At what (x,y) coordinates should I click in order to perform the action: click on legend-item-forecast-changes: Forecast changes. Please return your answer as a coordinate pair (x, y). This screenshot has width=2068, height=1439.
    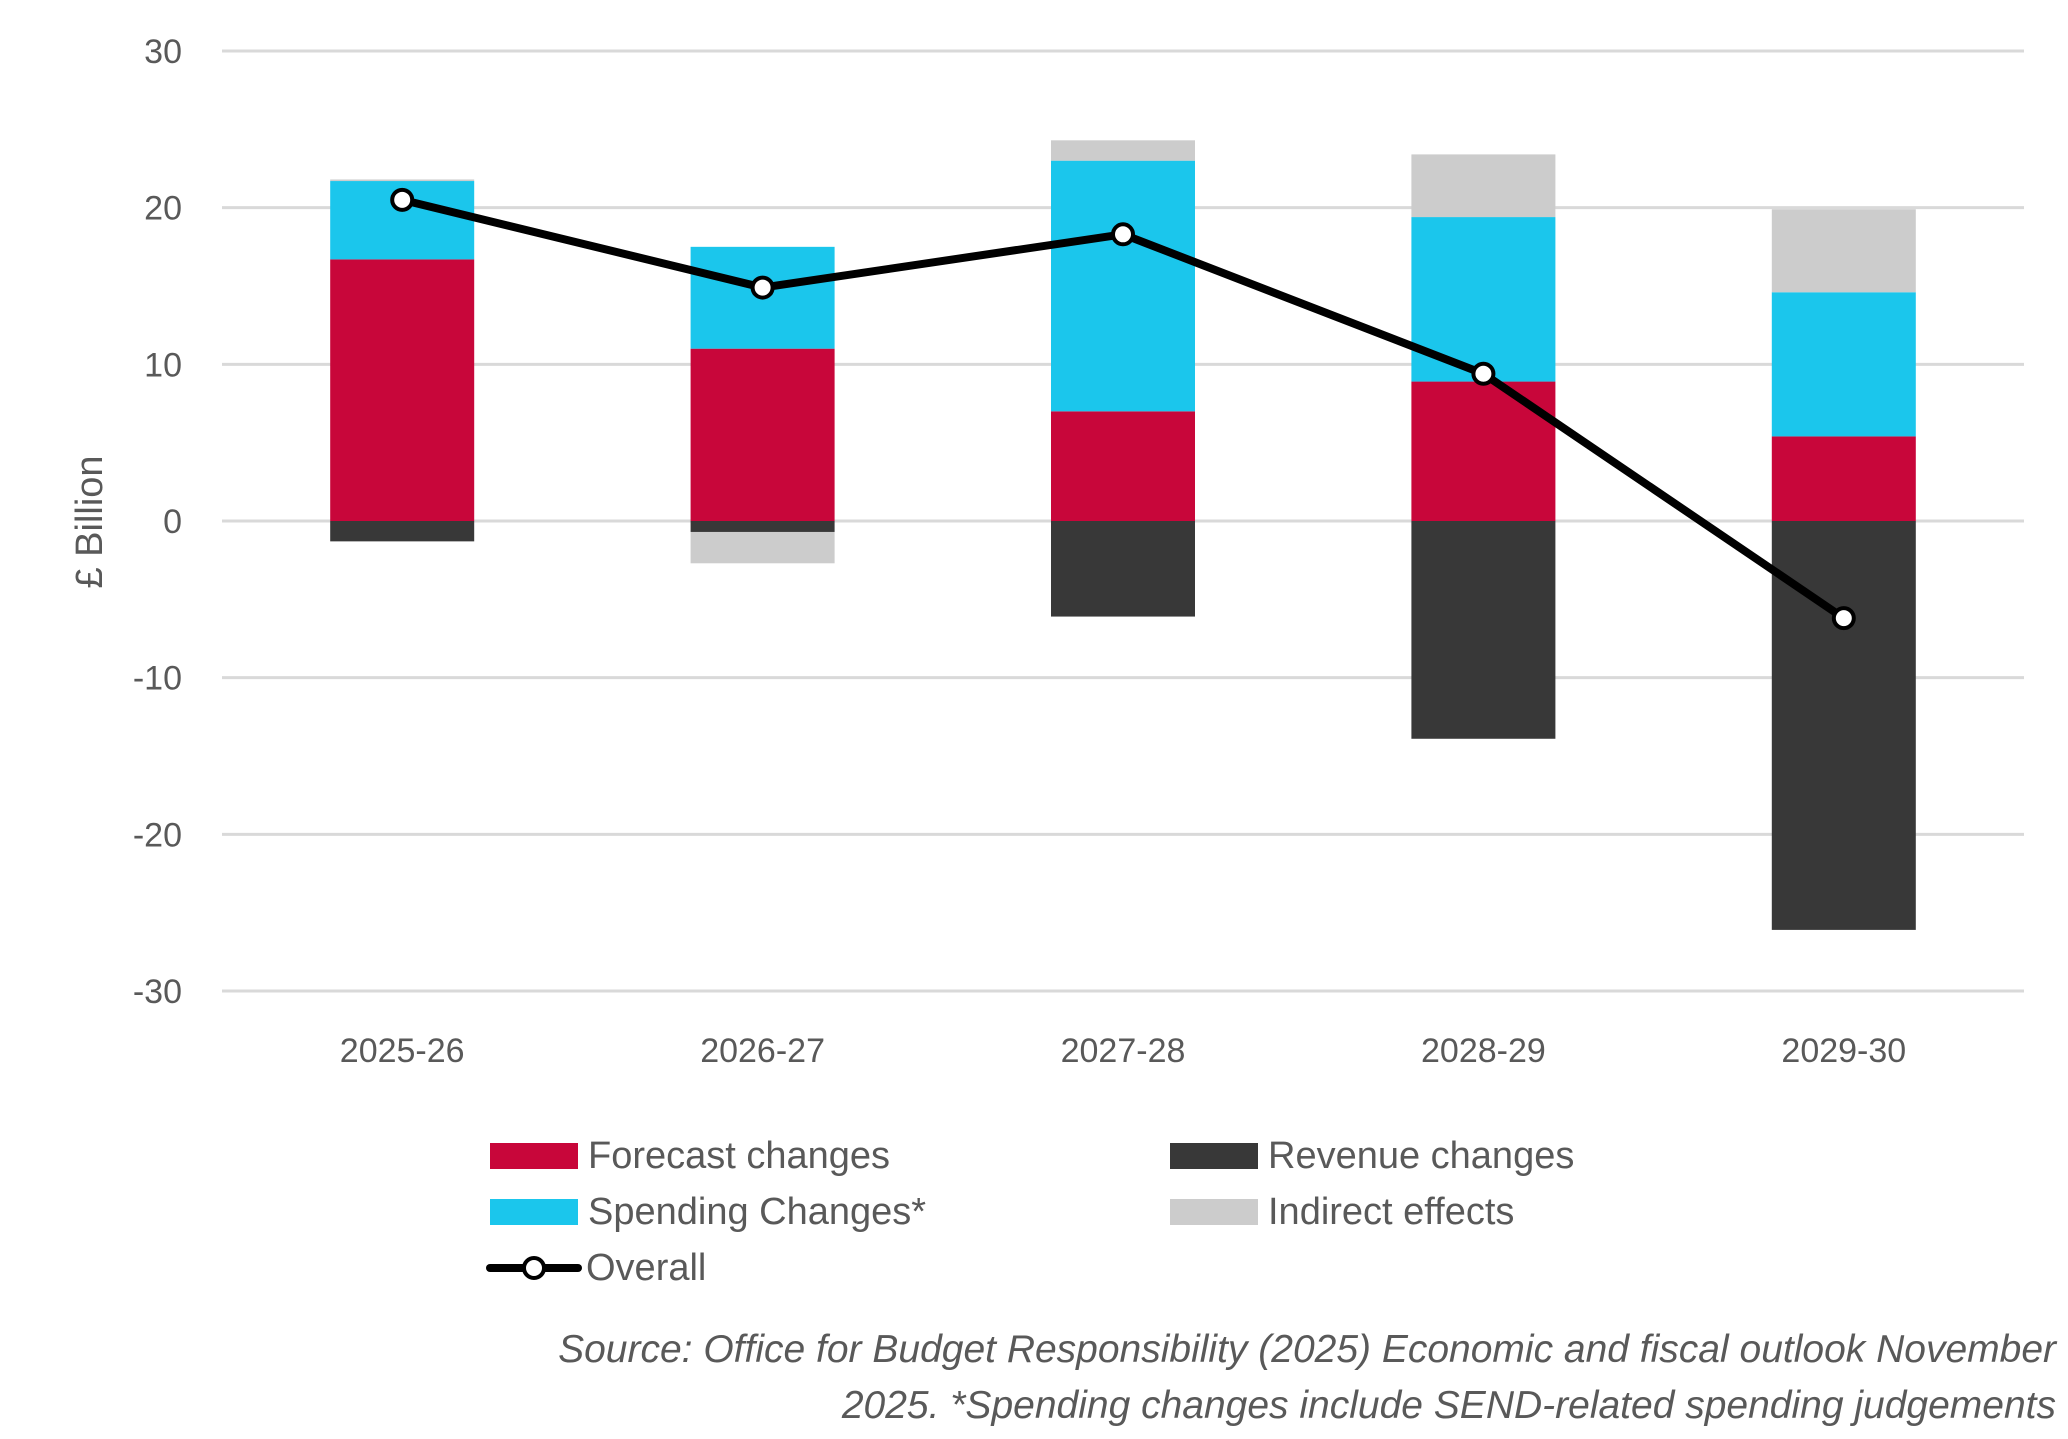
    Looking at the image, I should click on (690, 1156).